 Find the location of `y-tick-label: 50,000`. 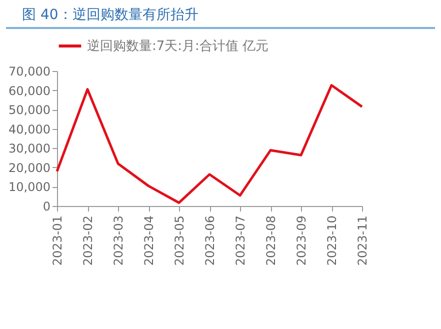

y-tick-label: 50,000 is located at coordinates (29, 110).